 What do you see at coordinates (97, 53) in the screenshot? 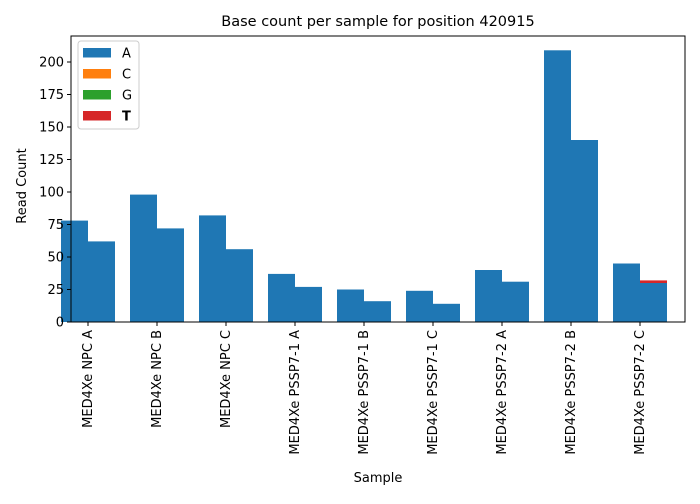
I see `legend-swatch-a` at bounding box center [97, 53].